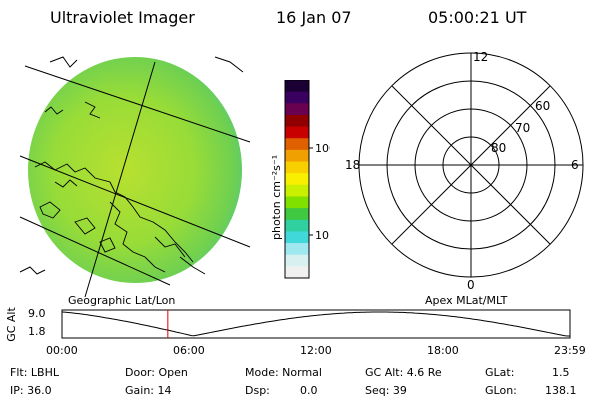 Image resolution: width=600 pixels, height=400 pixels. What do you see at coordinates (283, 372) in the screenshot?
I see `mode-label: Mode: Normal` at bounding box center [283, 372].